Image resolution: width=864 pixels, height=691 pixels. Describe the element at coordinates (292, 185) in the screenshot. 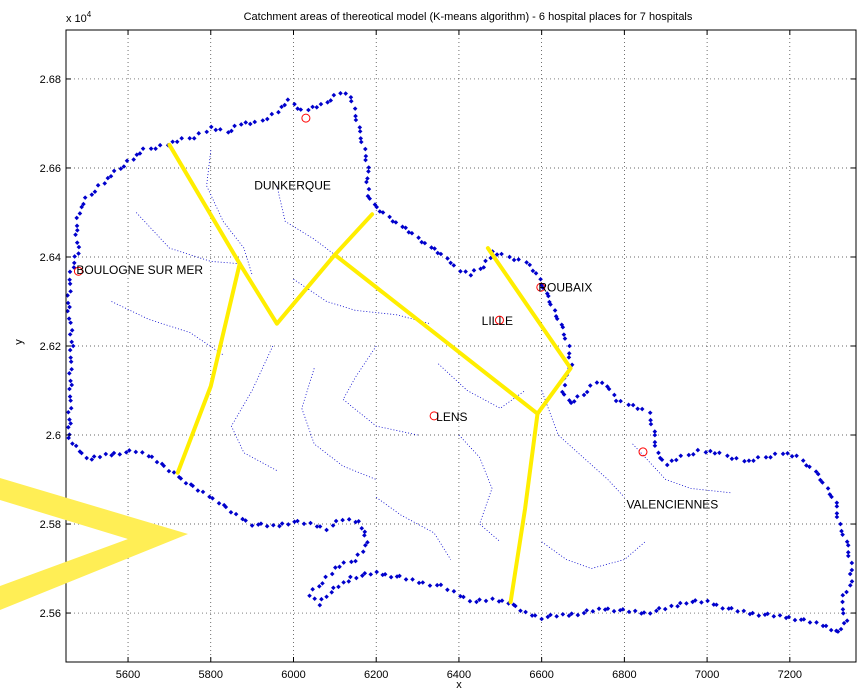

I see `place-label: DUNKERQUE` at that location.